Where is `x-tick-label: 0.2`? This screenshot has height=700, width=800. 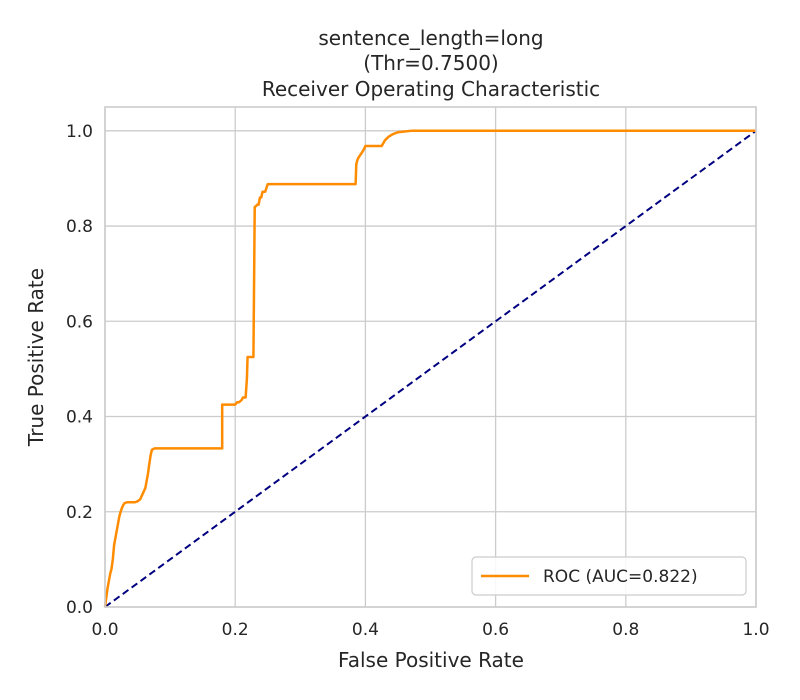
x-tick-label: 0.2 is located at coordinates (235, 630).